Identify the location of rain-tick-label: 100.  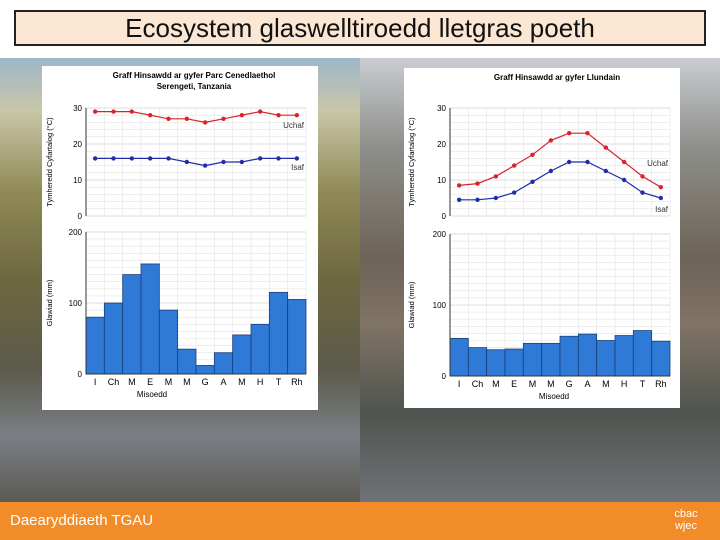
(440, 305).